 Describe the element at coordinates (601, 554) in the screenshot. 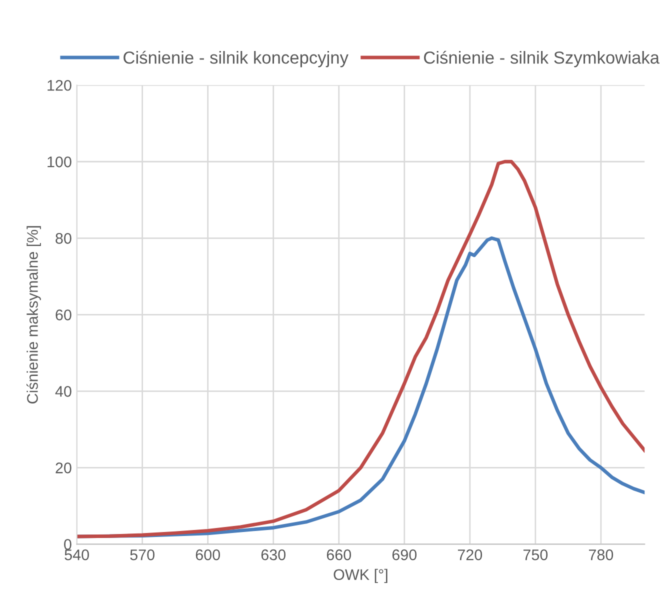

I see `x-tick-label: 780` at that location.